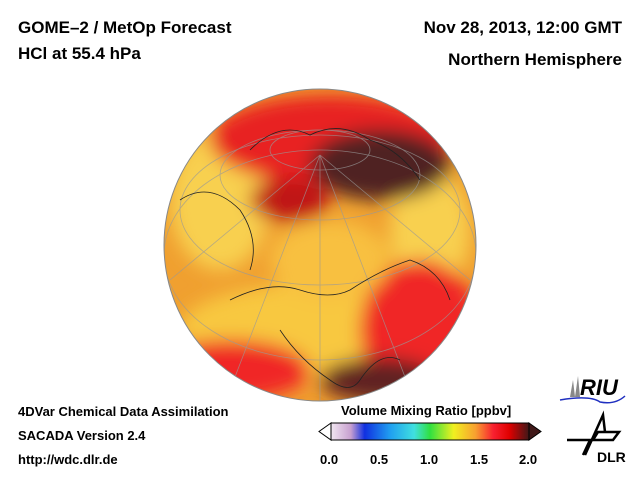 The height and width of the screenshot is (480, 640). I want to click on colorbar-title: Volume Mixing Ratio [ppbv], so click(426, 410).